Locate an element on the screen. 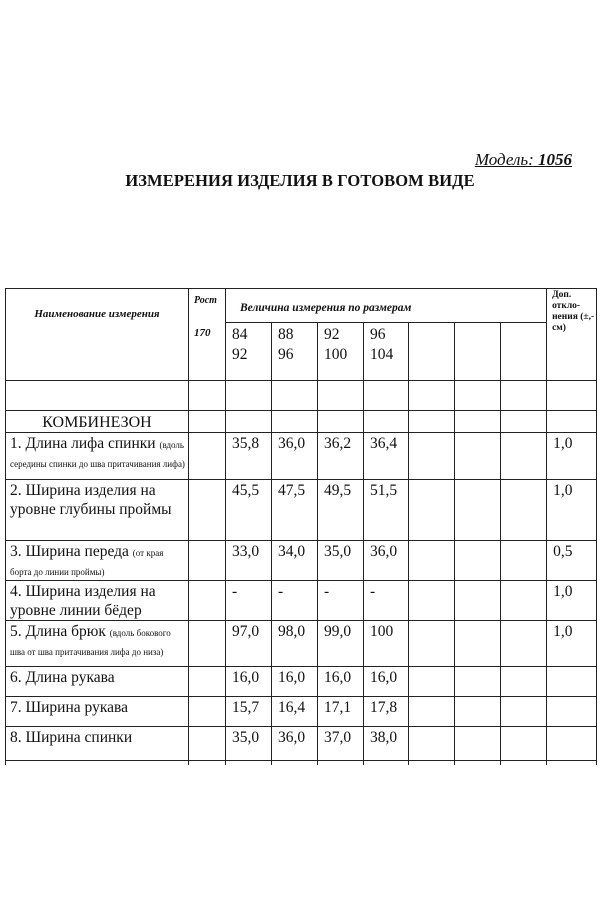 The image size is (600, 900). height-label: Рост is located at coordinates (205, 300).